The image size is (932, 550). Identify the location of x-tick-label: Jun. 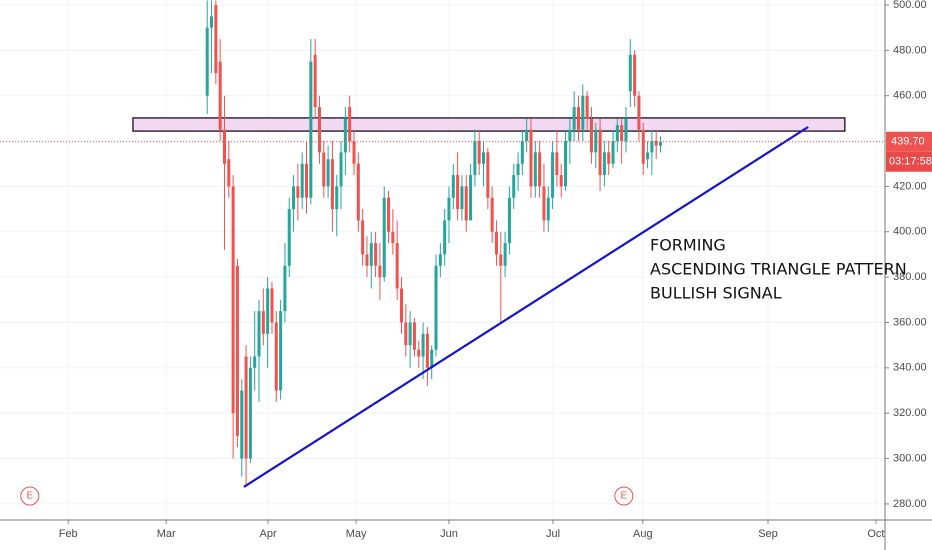
(449, 534).